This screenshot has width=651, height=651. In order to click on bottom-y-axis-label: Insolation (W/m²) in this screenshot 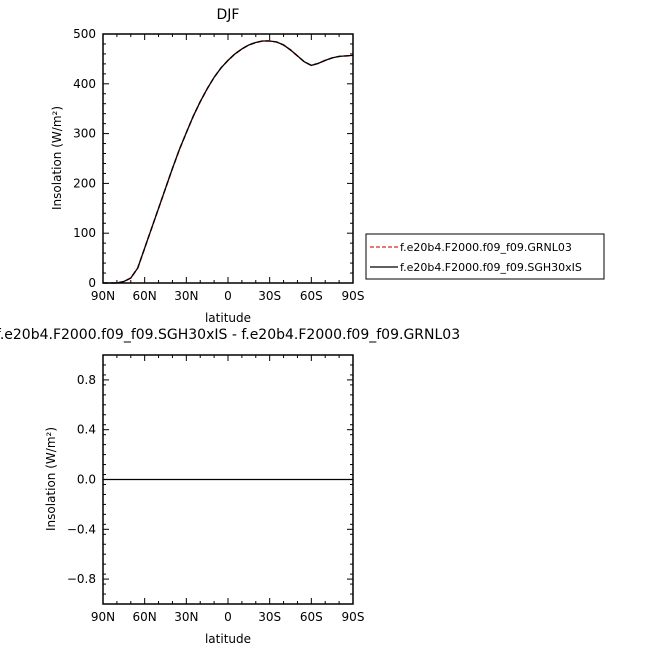, I will do `click(51, 479)`.